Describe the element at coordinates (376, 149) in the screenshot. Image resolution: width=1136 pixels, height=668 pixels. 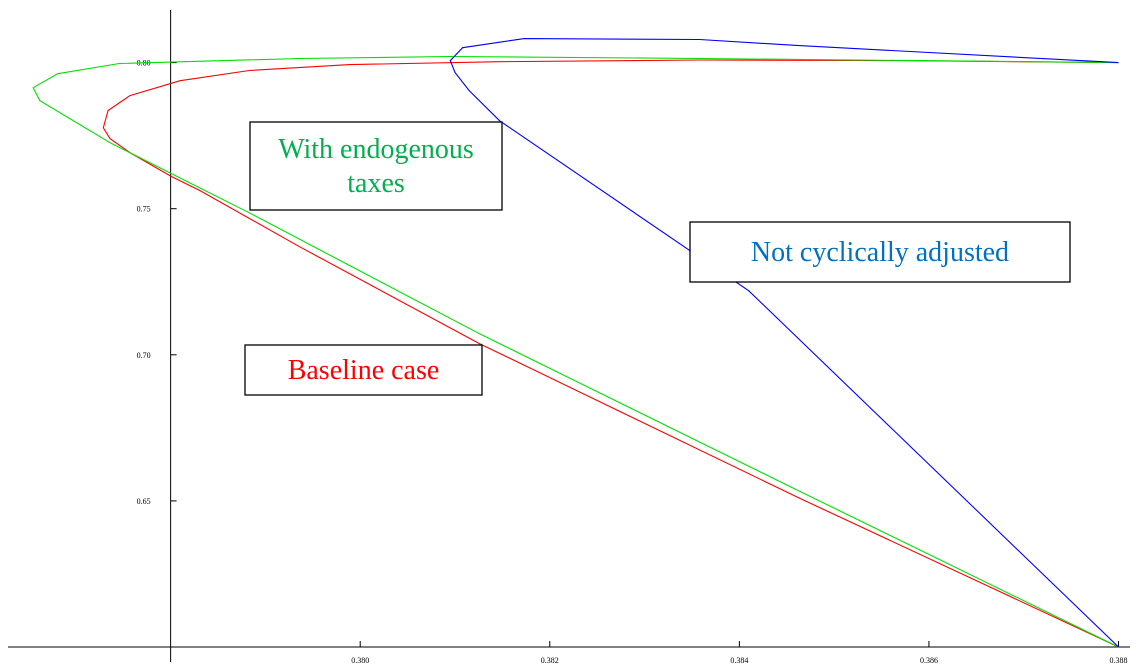
I see `annotation-text: With endogenous` at that location.